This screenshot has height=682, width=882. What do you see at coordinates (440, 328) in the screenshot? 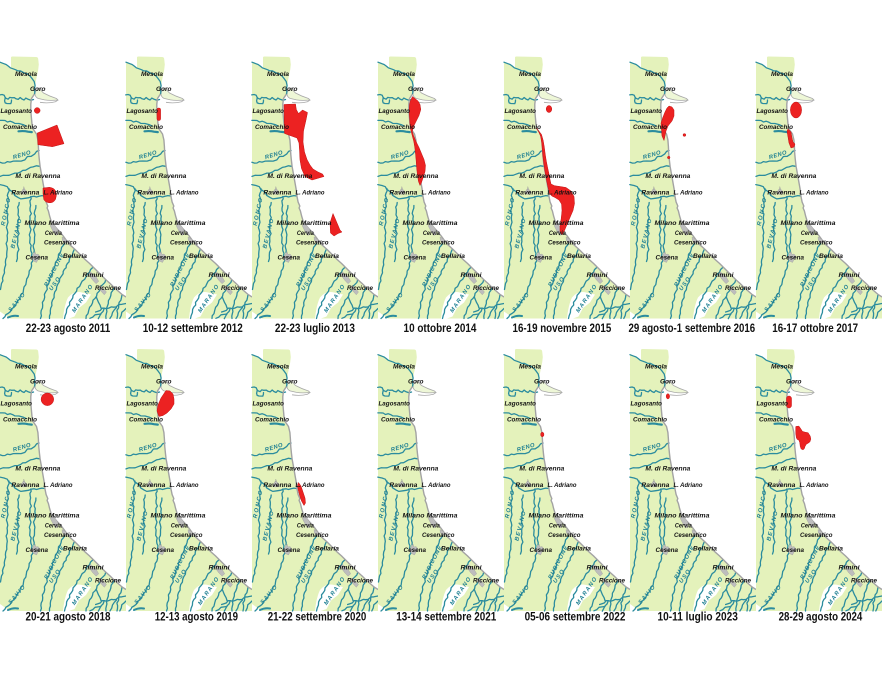
I see `svg-text: 10 ottobre 2014` at bounding box center [440, 328].